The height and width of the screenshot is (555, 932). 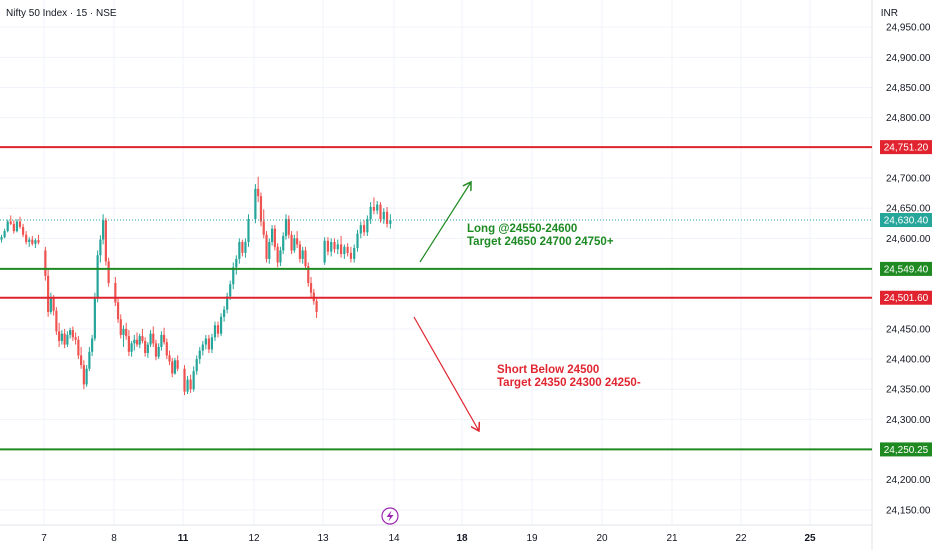 I want to click on y-tick-label: 24,650.00, so click(x=908, y=209).